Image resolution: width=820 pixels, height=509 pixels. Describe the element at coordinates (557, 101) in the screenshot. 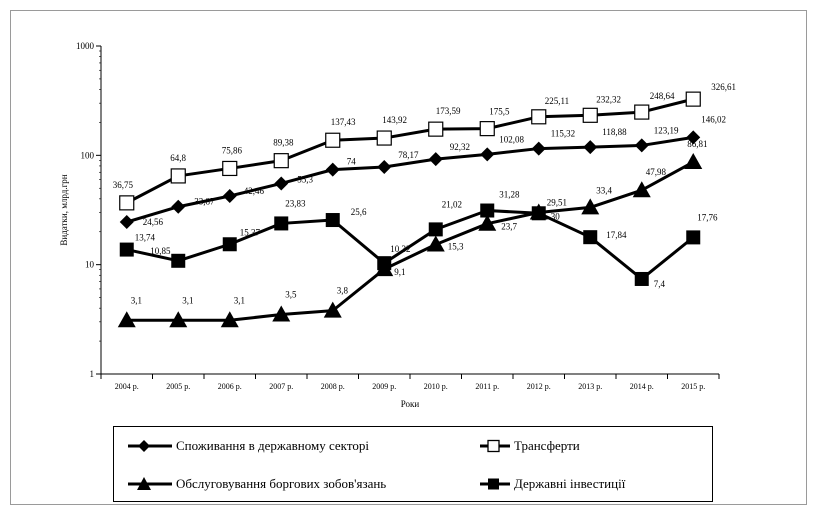

I see `data-label: 225,11` at that location.